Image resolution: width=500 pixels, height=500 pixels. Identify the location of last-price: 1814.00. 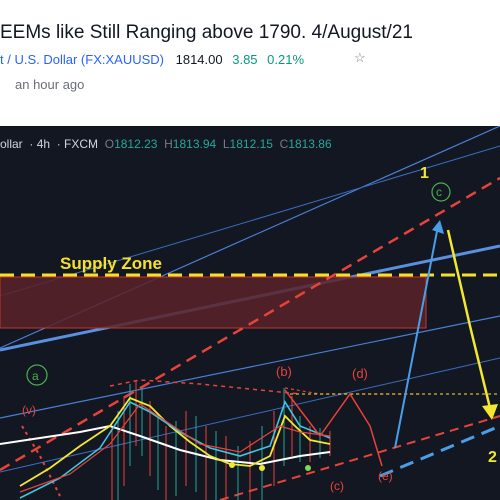
(199, 59).